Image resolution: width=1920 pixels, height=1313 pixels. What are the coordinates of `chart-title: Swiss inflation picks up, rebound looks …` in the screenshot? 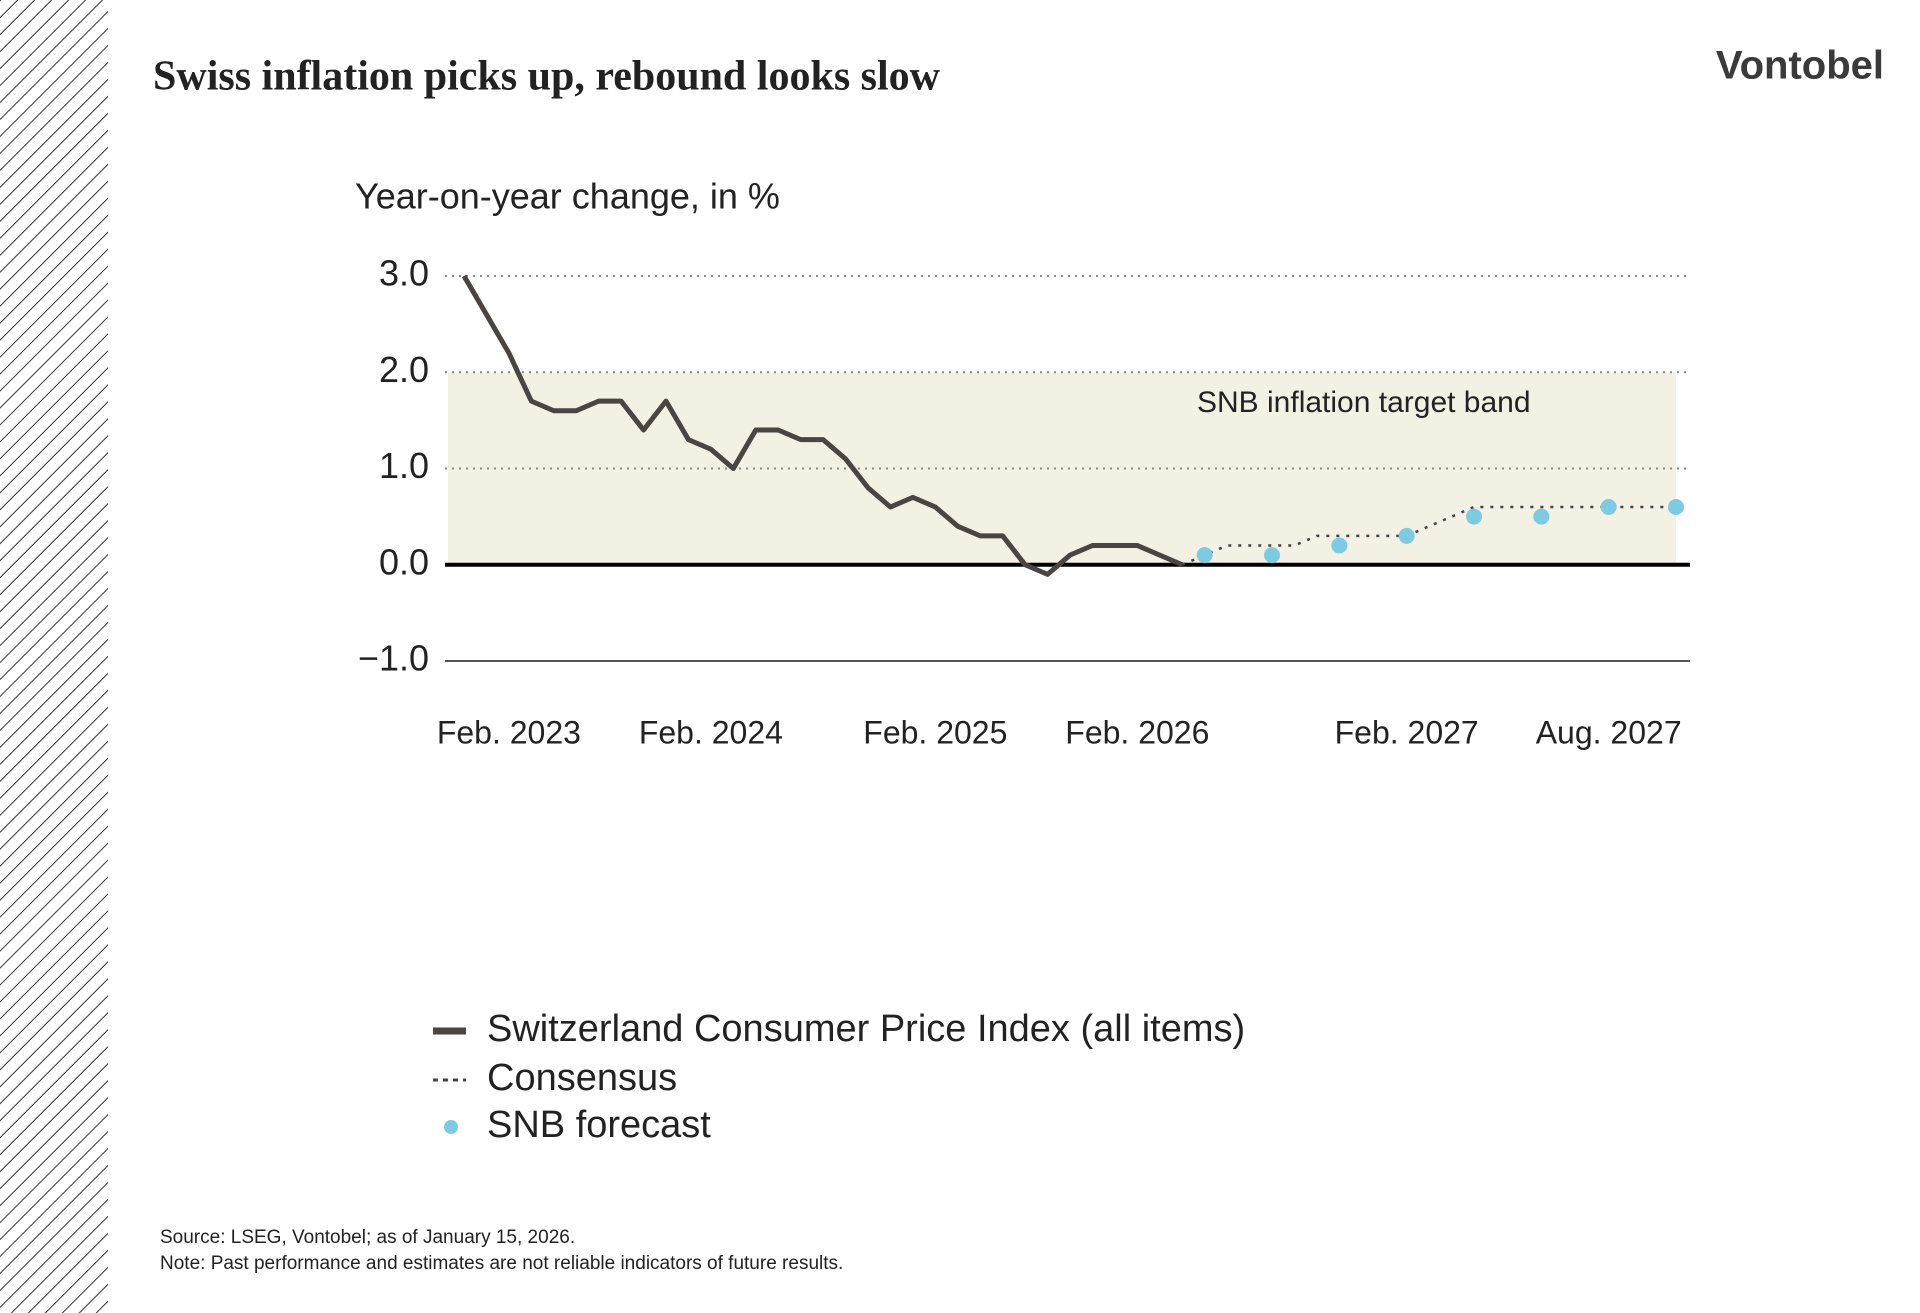 It's located at (547, 77).